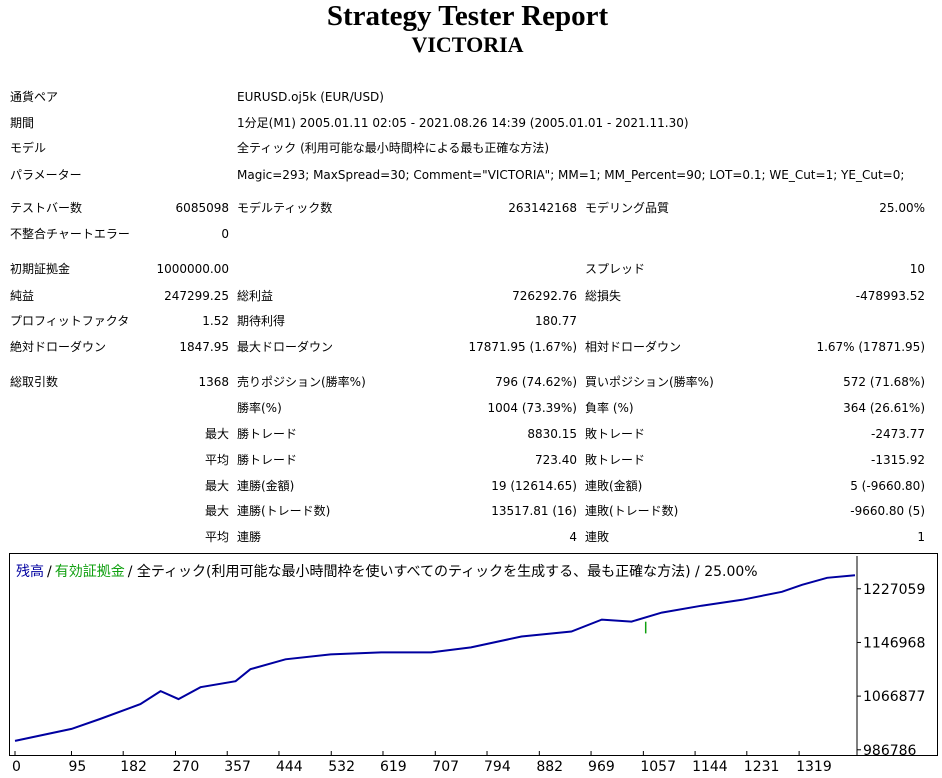 This screenshot has height=778, width=942. Describe the element at coordinates (46, 208) in the screenshot. I see `stat-label: テストバー数` at that location.